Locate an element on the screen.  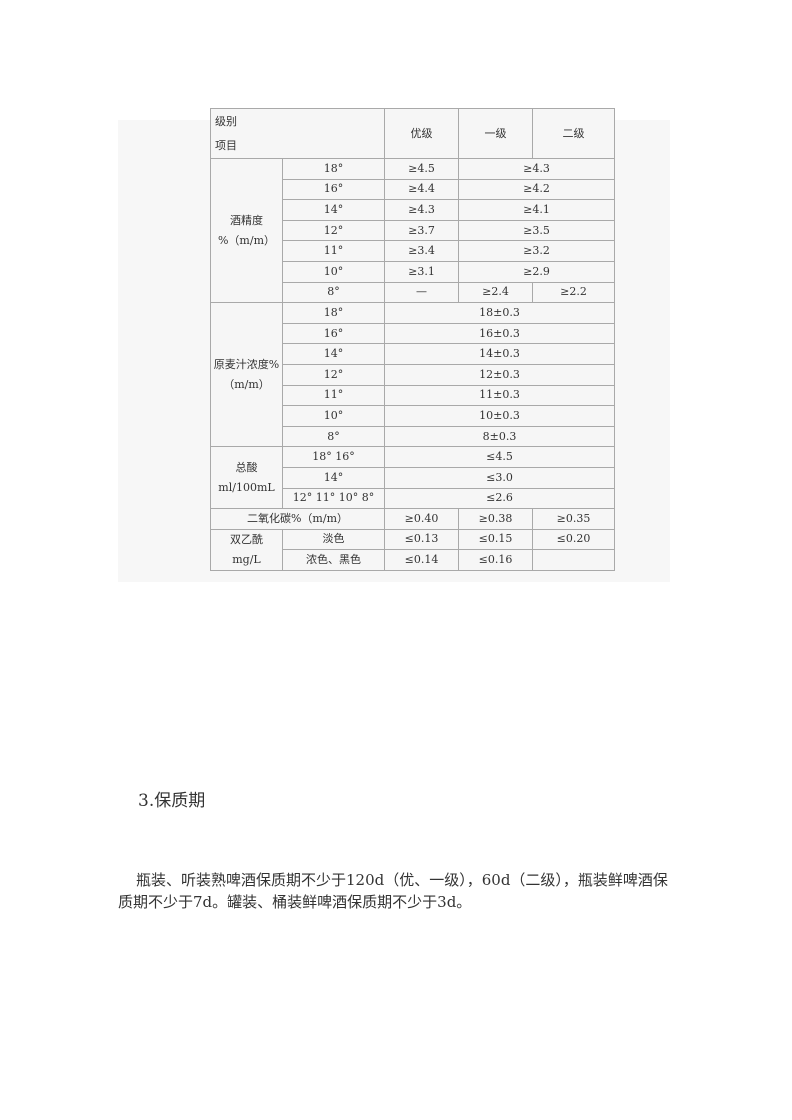
premium-value-cell: — is located at coordinates (421, 292).